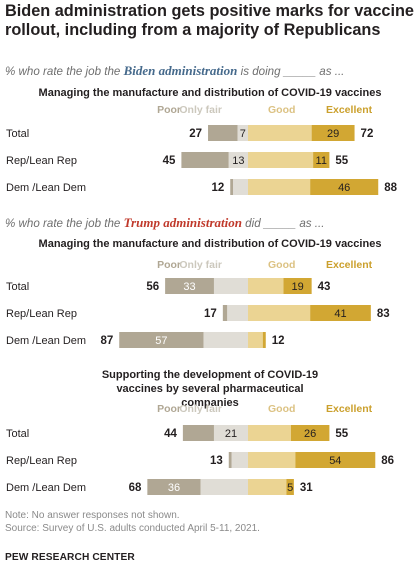  What do you see at coordinates (306, 488) in the screenshot?
I see `net-positive-label: 31` at bounding box center [306, 488].